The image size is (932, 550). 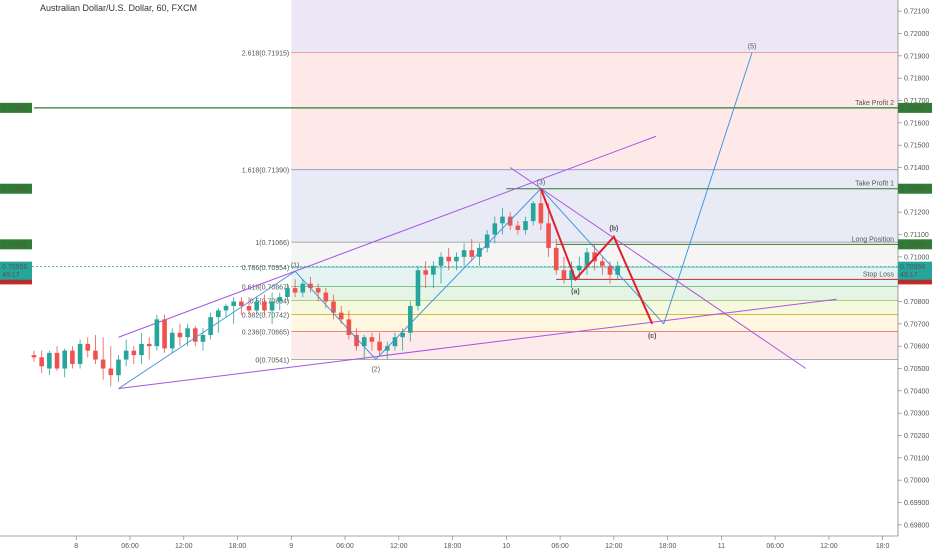 What do you see at coordinates (265, 268) in the screenshot?
I see `fib-level-label: 0.786(0.70954)` at bounding box center [265, 268].